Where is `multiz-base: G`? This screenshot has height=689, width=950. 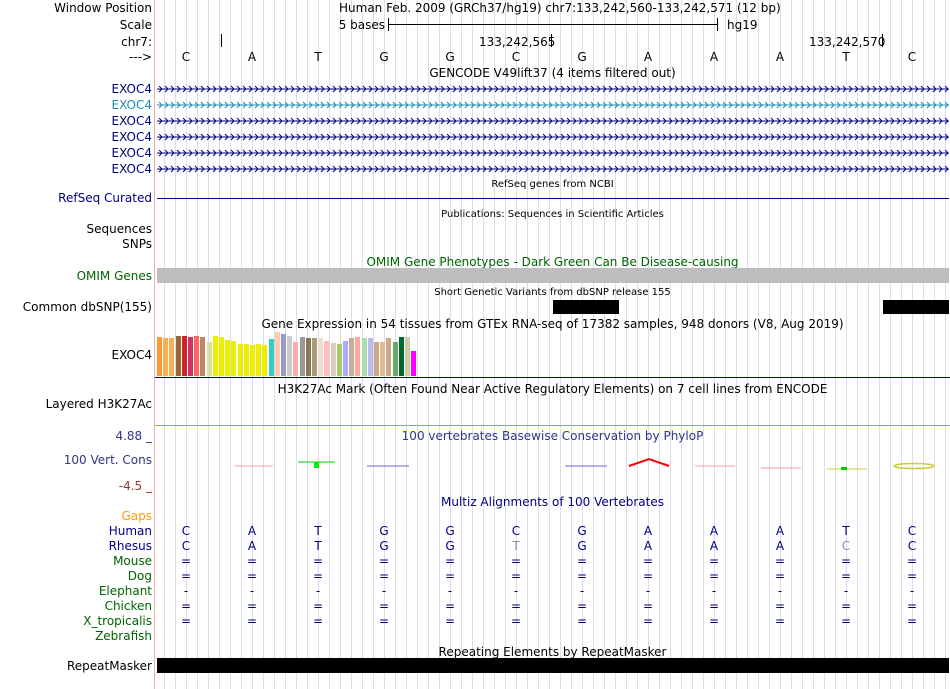
multiz-base: G is located at coordinates (582, 531).